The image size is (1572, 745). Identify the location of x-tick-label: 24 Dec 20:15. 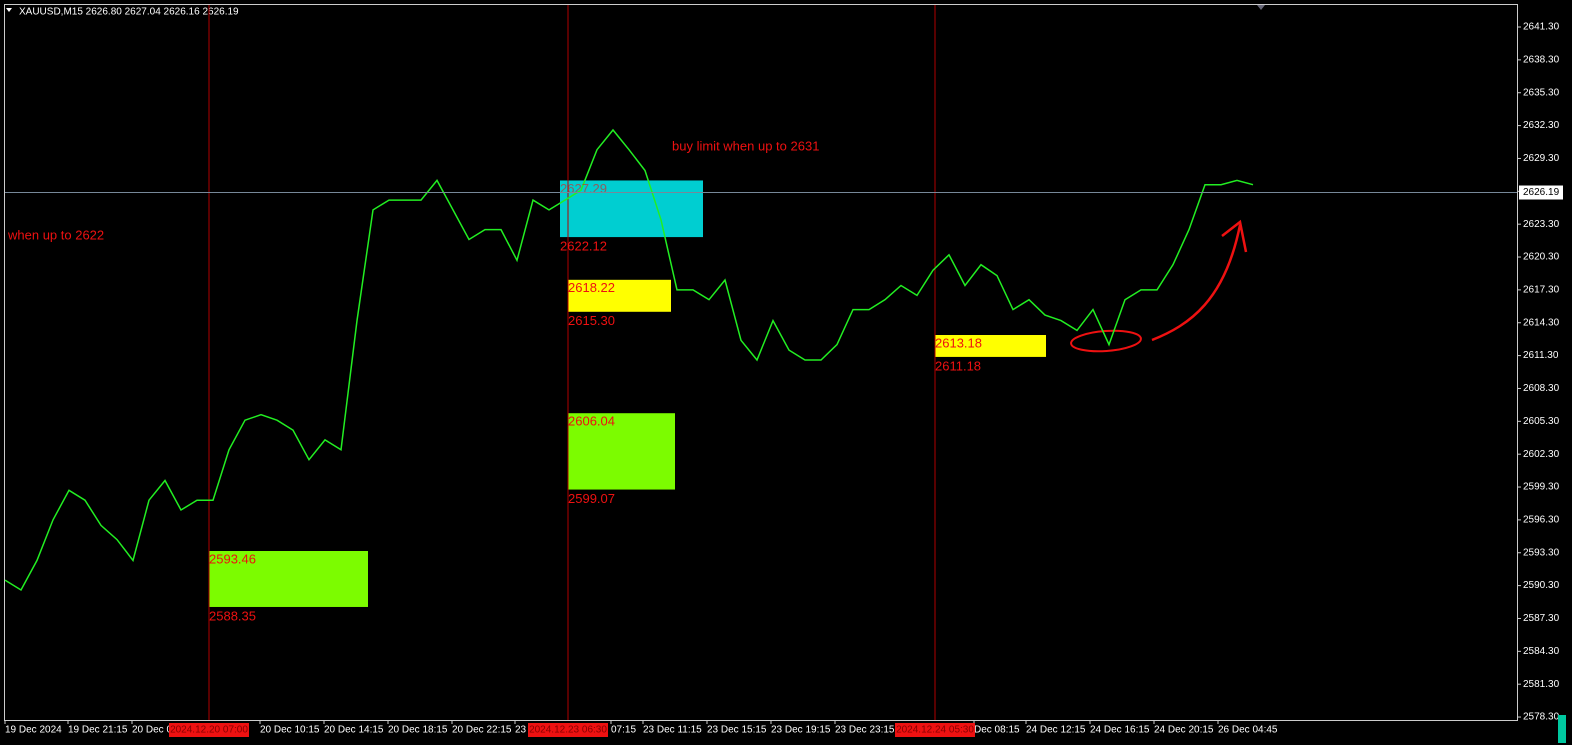
(1184, 730).